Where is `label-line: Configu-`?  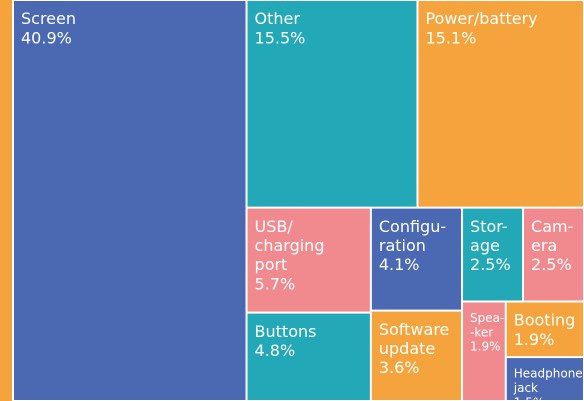 label-line: Configu- is located at coordinates (412, 225).